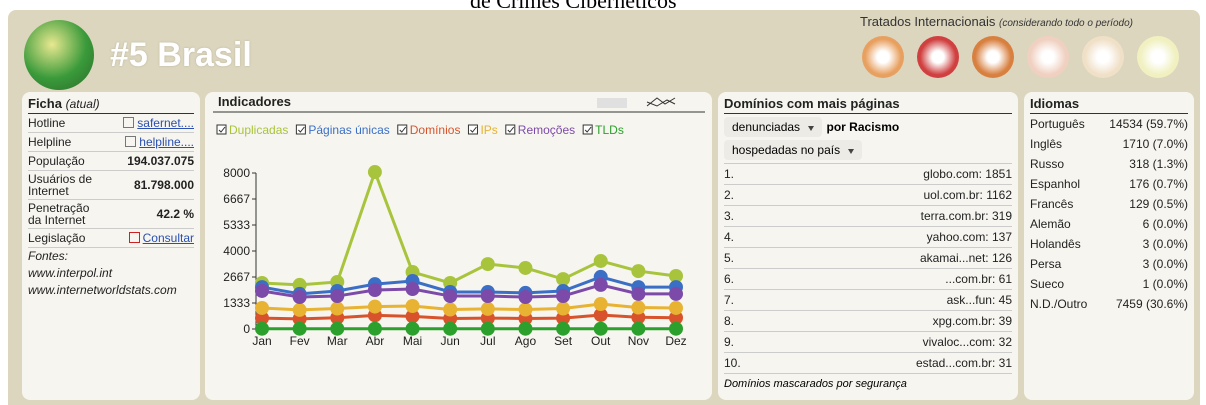 This screenshot has height=405, width=1206. Describe the element at coordinates (1052, 204) in the screenshot. I see `idioma-name: Francês` at that location.